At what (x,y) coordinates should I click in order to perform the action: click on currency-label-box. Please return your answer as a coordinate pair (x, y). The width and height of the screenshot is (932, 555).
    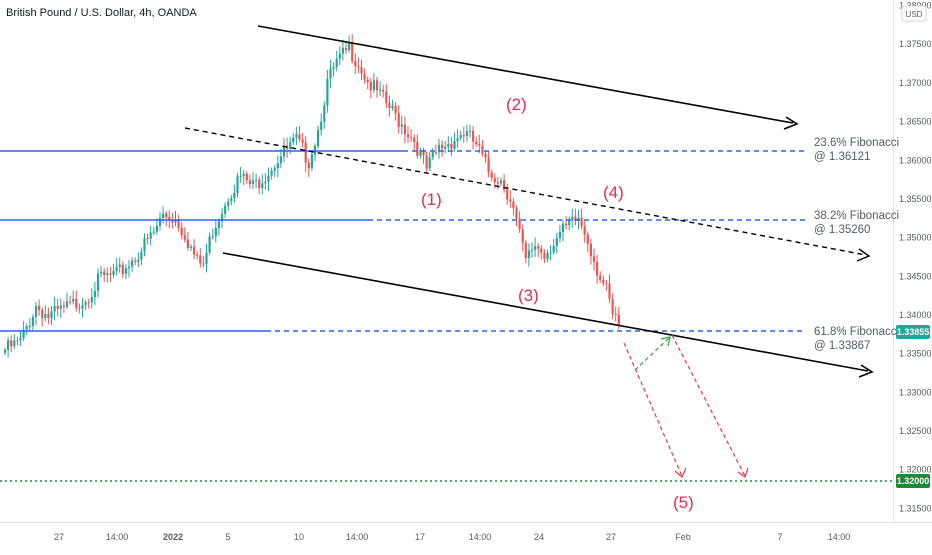
    Looking at the image, I should click on (914, 13).